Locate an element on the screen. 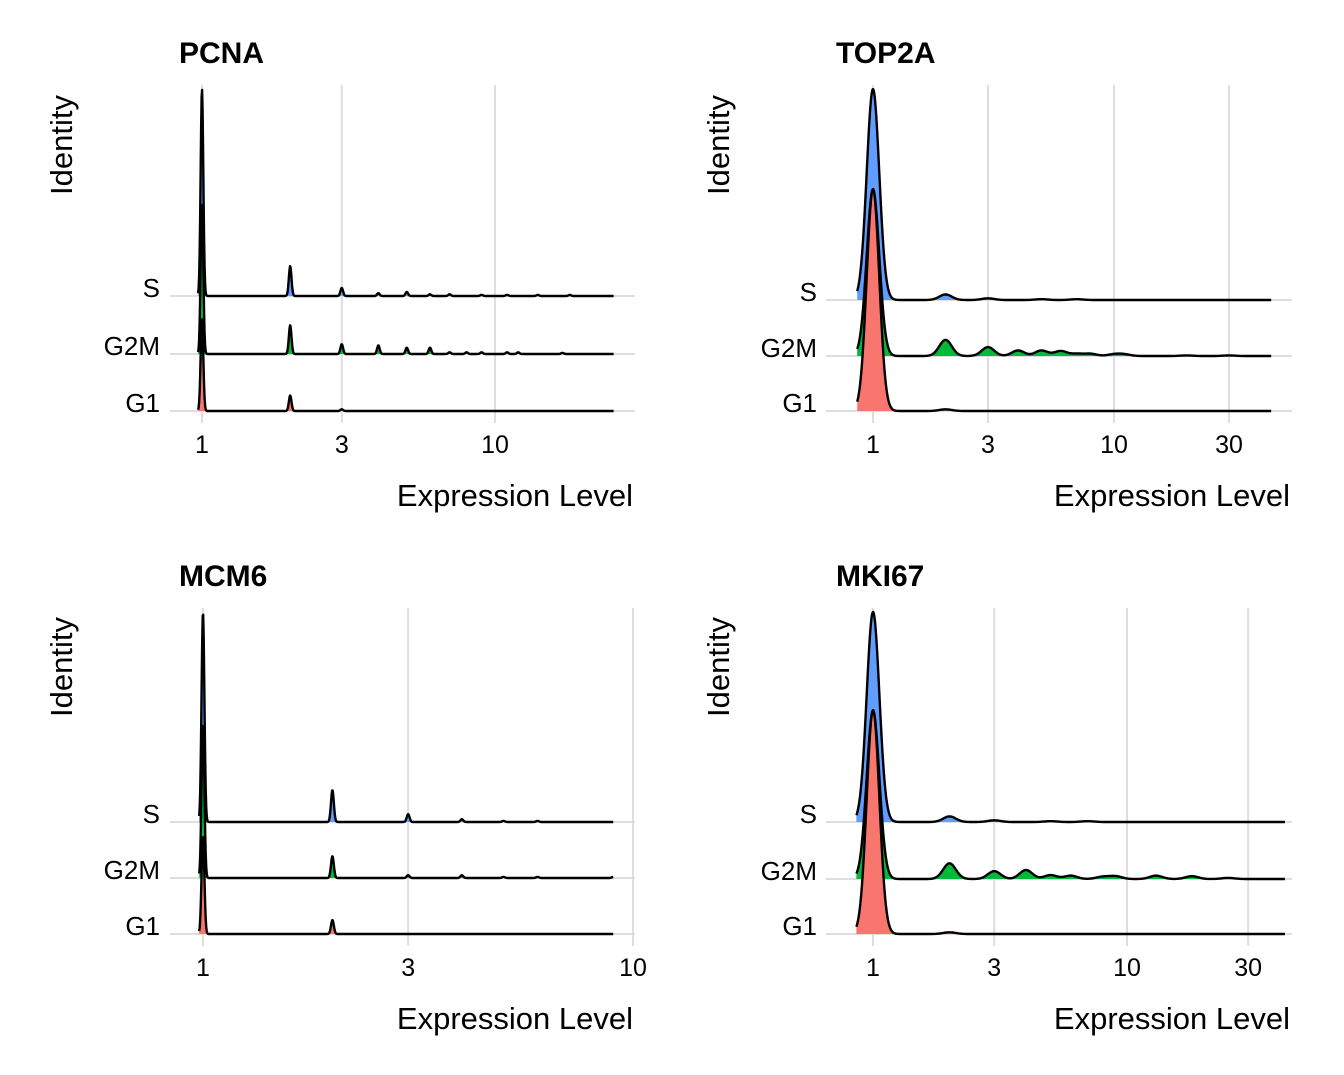 The width and height of the screenshot is (1344, 1075). panel-title: MKI67 is located at coordinates (880, 576).